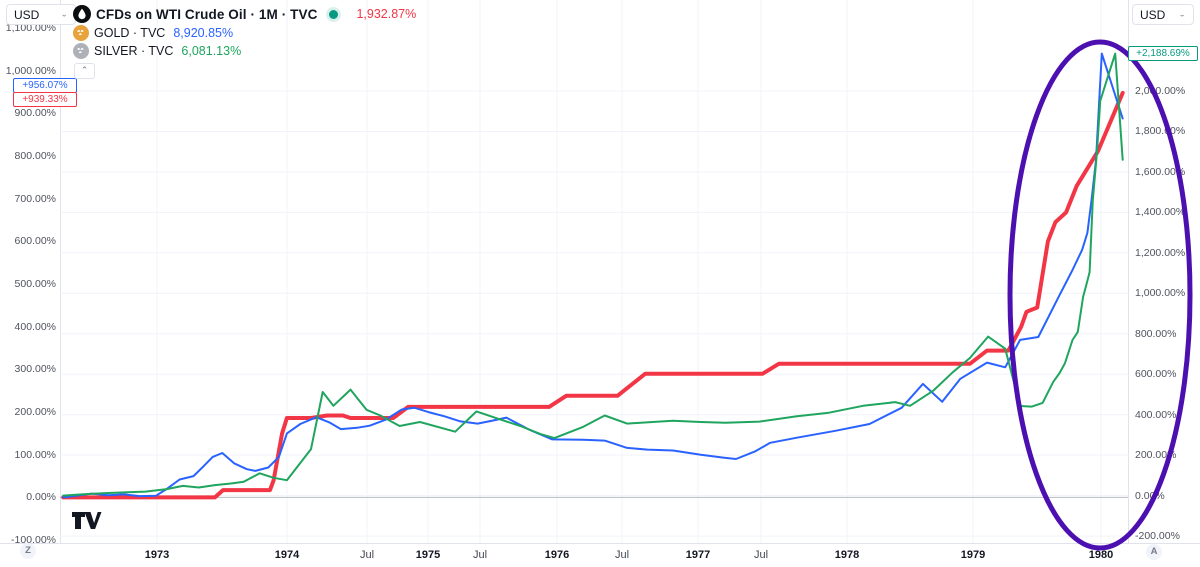 The height and width of the screenshot is (567, 1200). What do you see at coordinates (334, 14) in the screenshot?
I see `market-status-dot` at bounding box center [334, 14].